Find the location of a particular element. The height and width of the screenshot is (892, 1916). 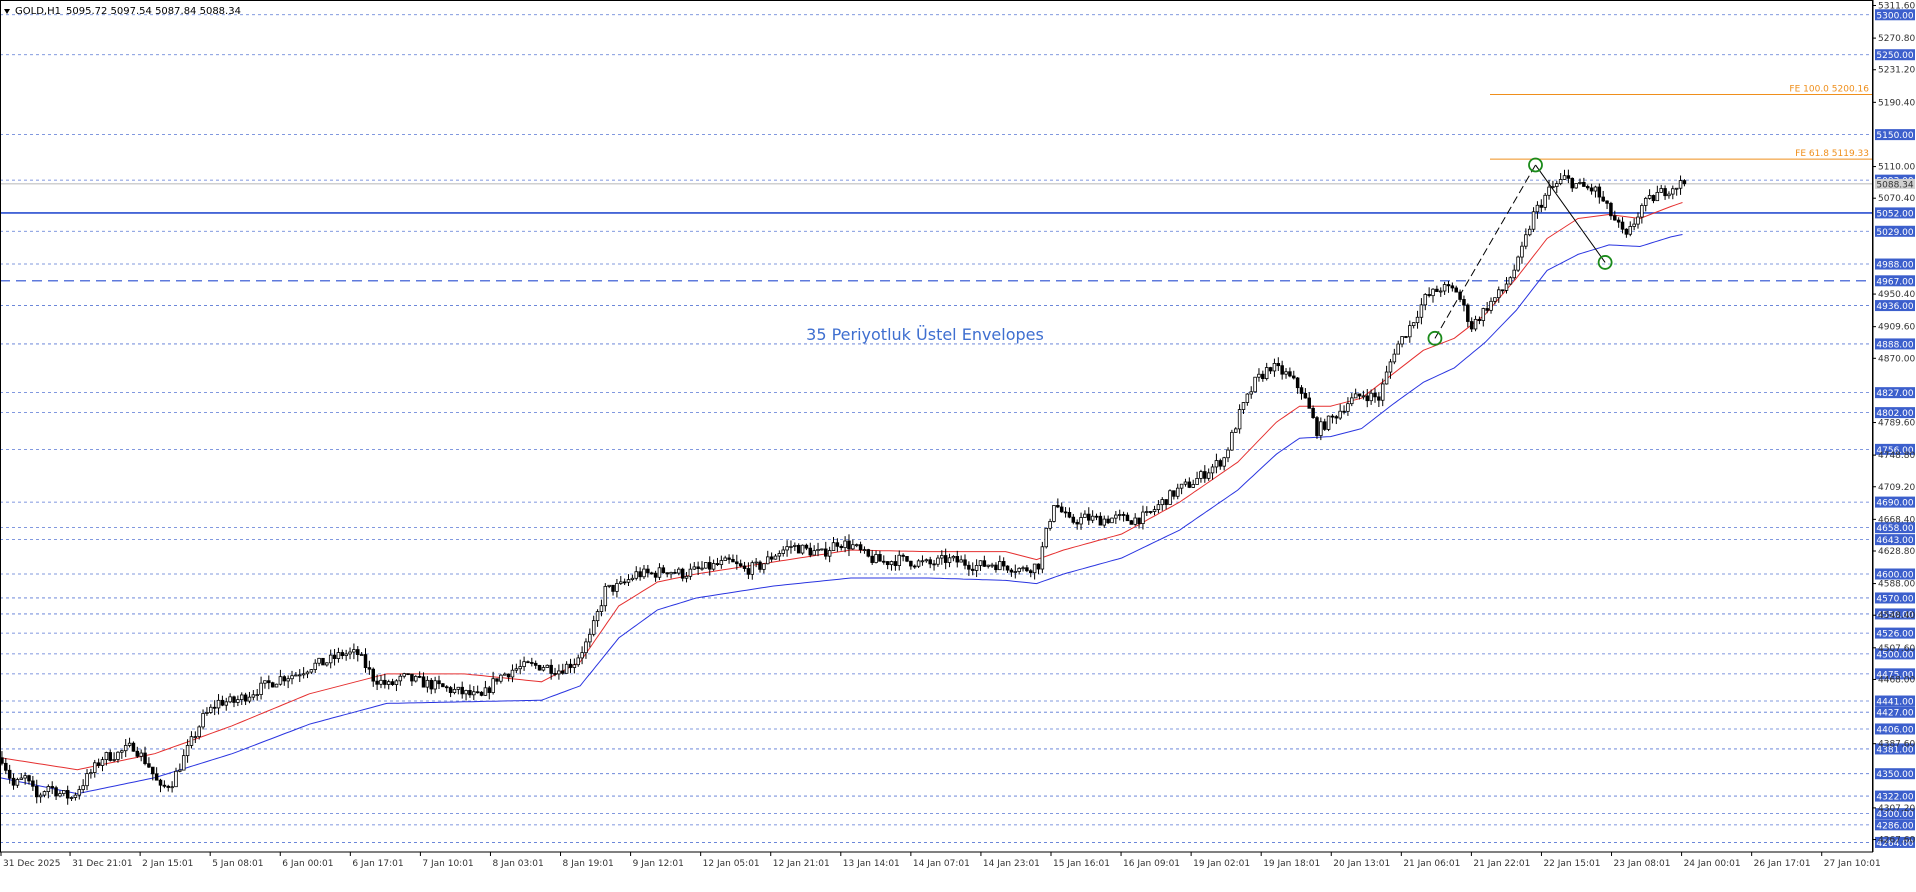

level-price-label: 4643.00 is located at coordinates (1894, 541).